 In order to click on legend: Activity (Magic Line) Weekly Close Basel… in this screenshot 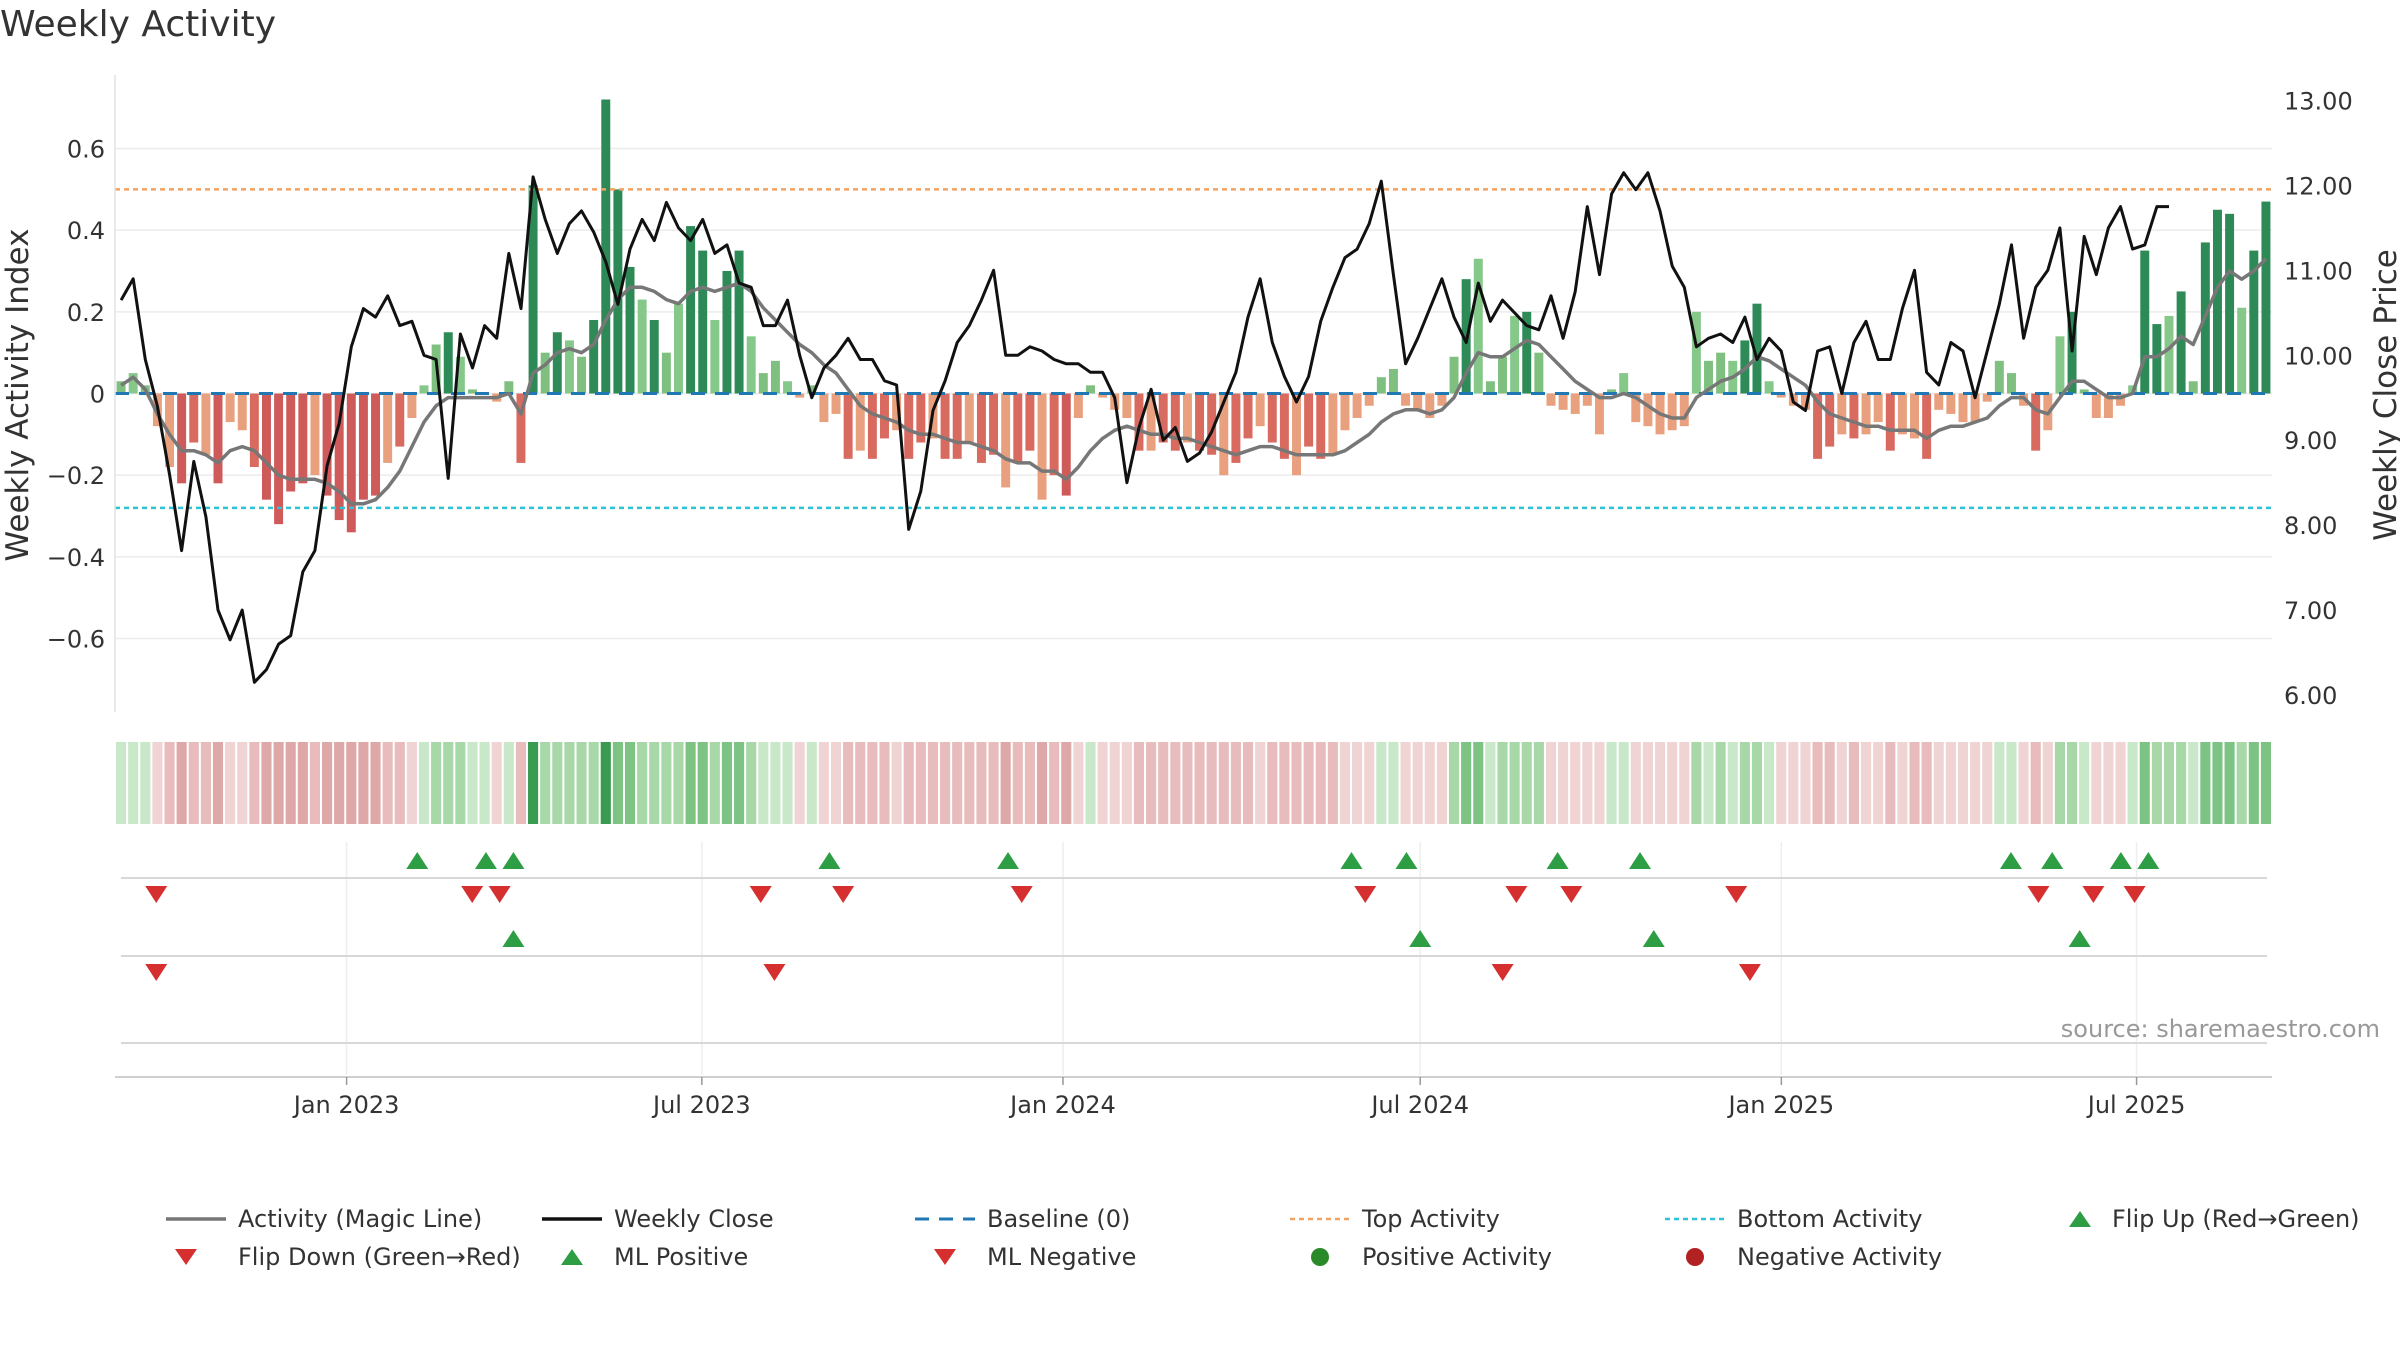, I will do `click(1280, 1240)`.